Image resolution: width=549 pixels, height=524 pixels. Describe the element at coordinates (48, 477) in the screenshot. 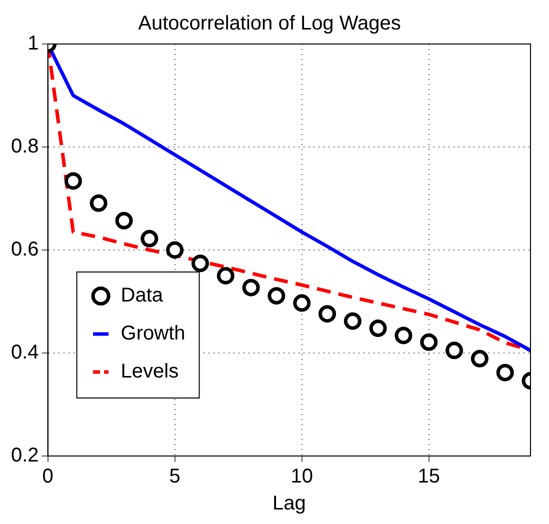

I see `x-tick-label: 0` at that location.